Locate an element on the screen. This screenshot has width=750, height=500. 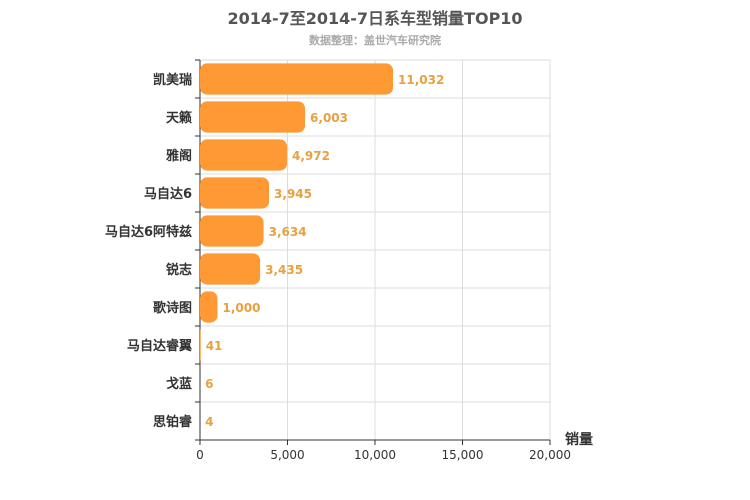
x-tick-label: 10,000 is located at coordinates (375, 455).